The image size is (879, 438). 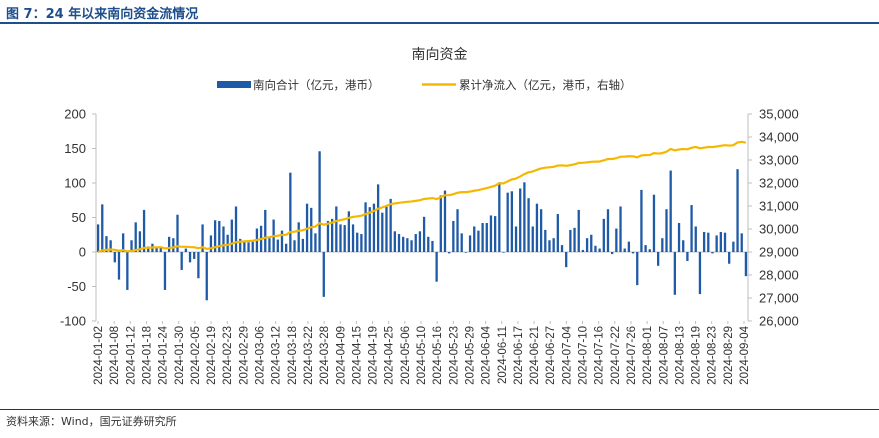 I want to click on x-tick-label: 2024-06-21, so click(x=535, y=355).